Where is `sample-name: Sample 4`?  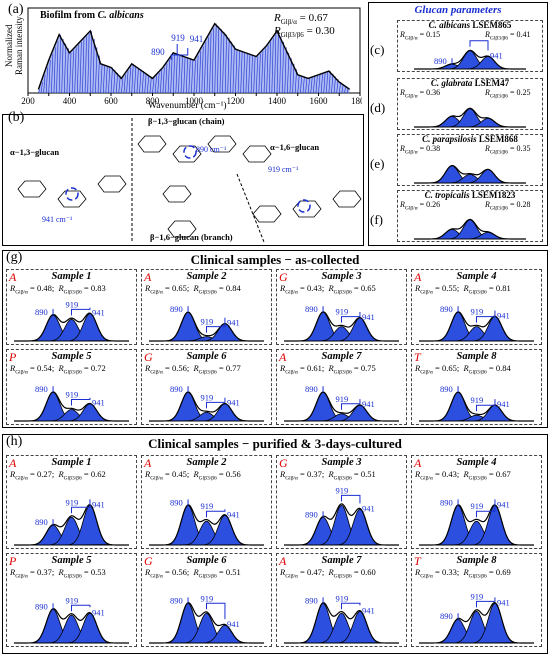 sample-name: Sample 4 is located at coordinates (476, 276).